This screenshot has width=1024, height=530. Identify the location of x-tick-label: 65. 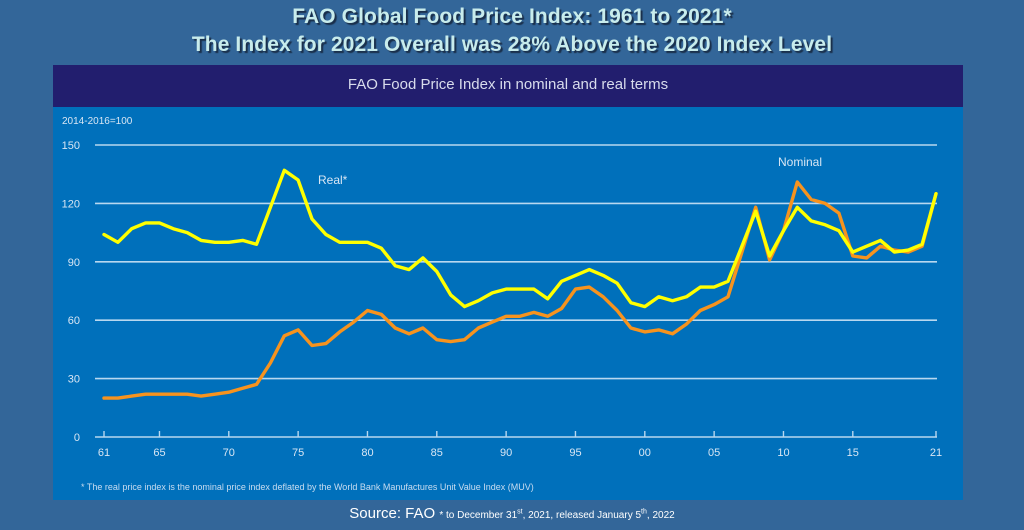
(159, 453).